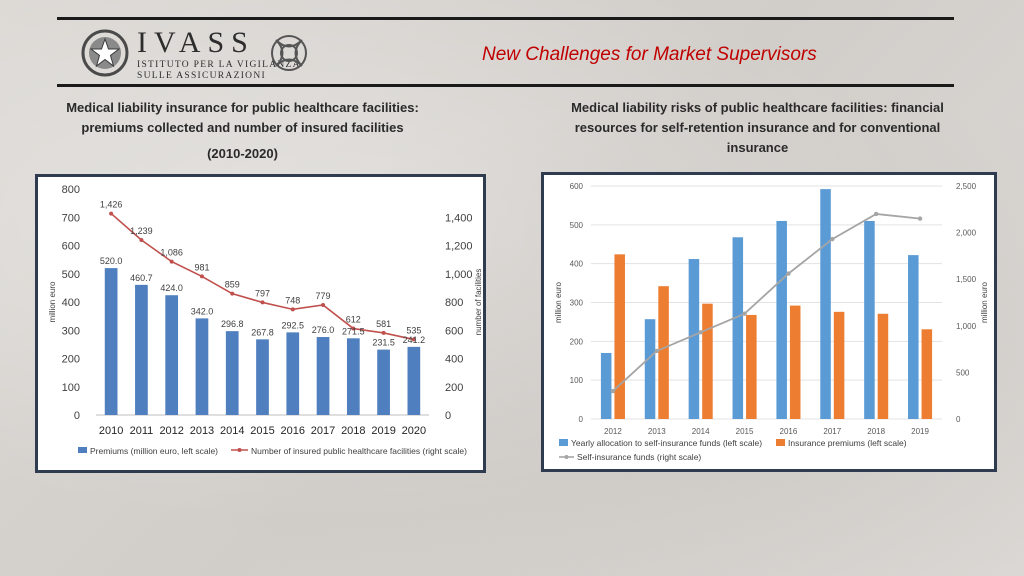  I want to click on facilities-line, so click(262, 276).